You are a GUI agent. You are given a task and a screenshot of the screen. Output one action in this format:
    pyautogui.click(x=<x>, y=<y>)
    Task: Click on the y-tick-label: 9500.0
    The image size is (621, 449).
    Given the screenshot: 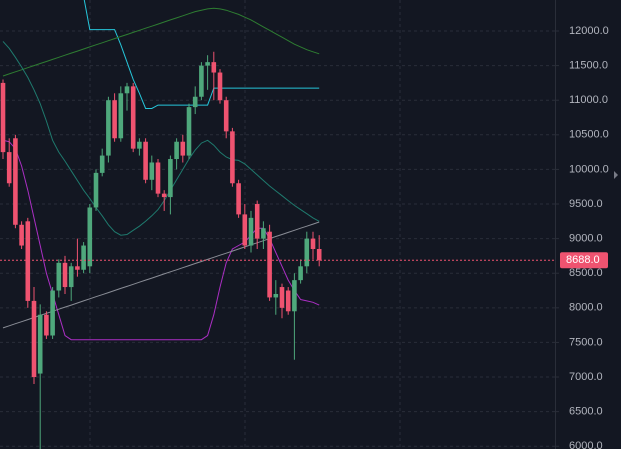 What is the action you would take?
    pyautogui.click(x=586, y=204)
    